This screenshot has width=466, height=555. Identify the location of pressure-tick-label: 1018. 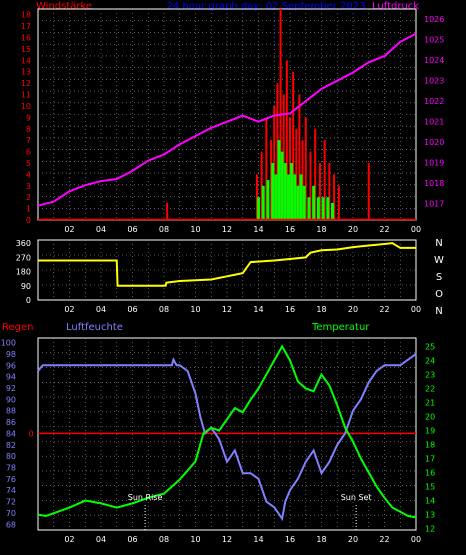
(434, 183).